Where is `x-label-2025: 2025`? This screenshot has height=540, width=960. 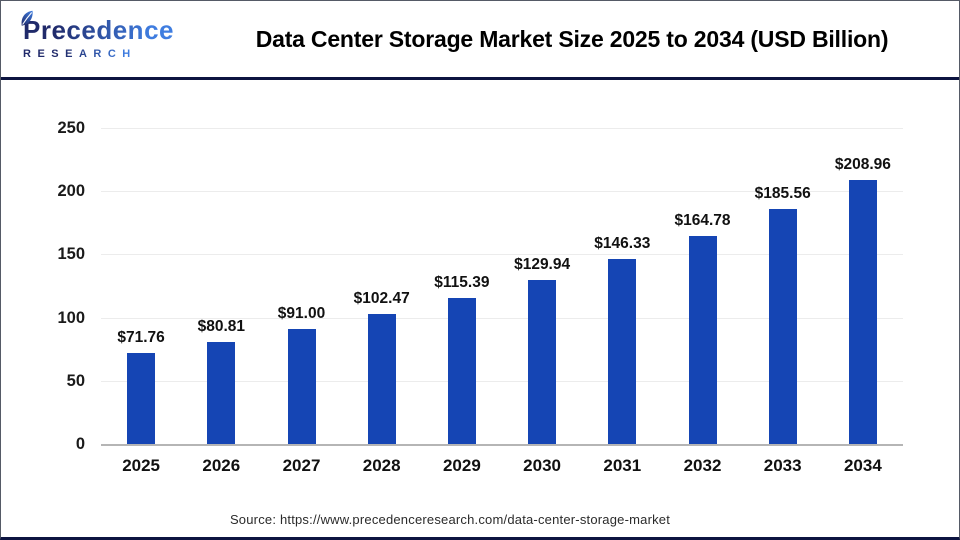 x-label-2025: 2025 is located at coordinates (141, 465).